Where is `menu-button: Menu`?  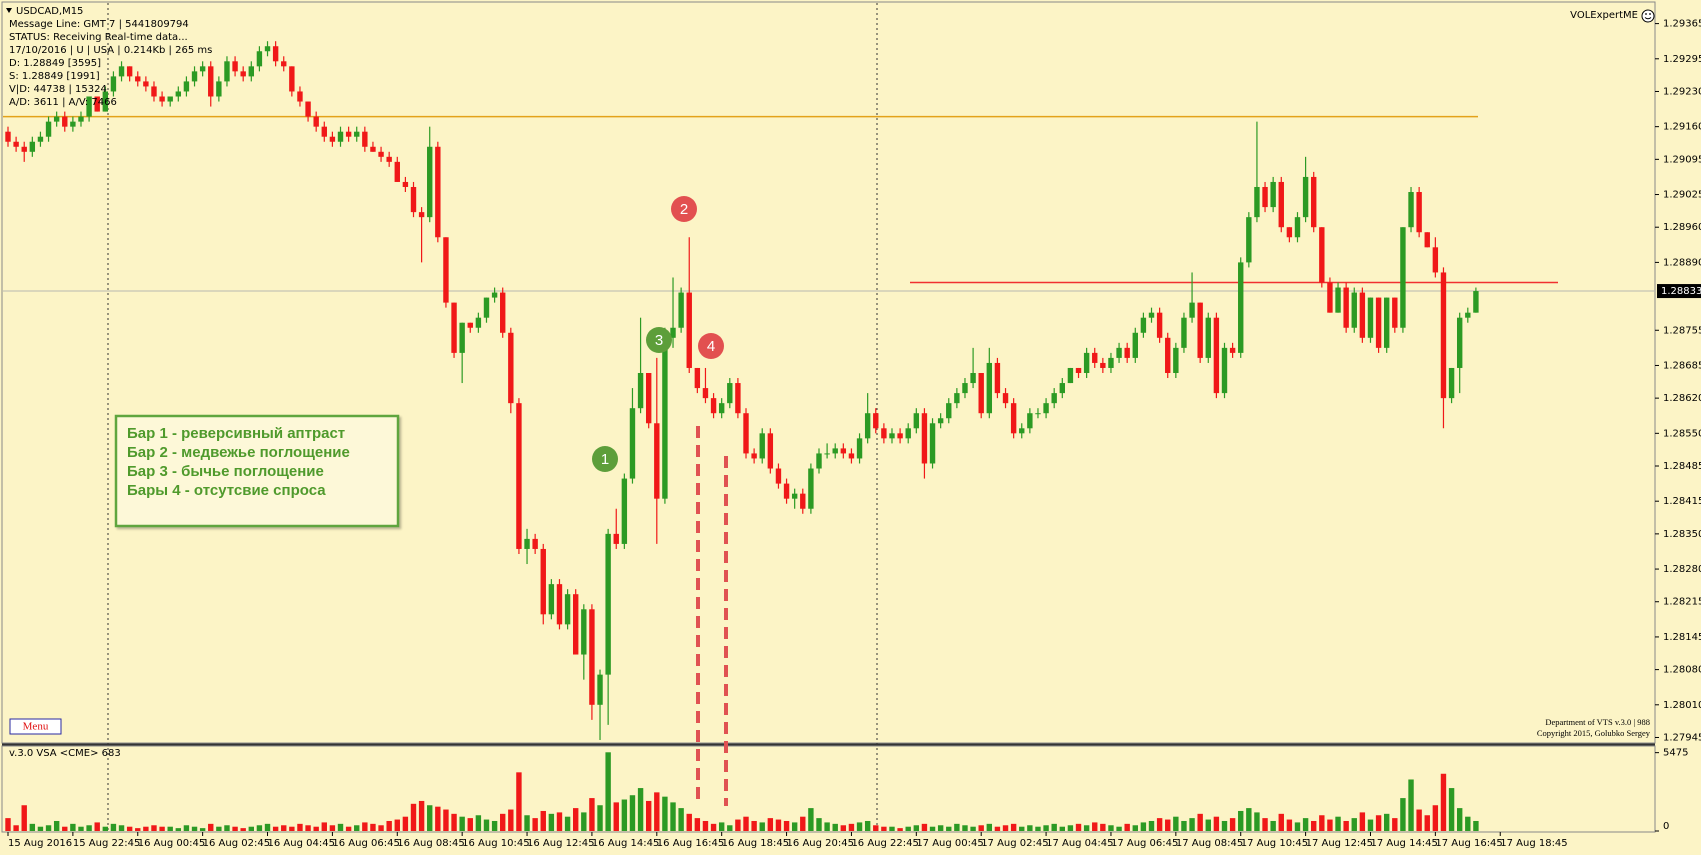 menu-button: Menu is located at coordinates (35, 726).